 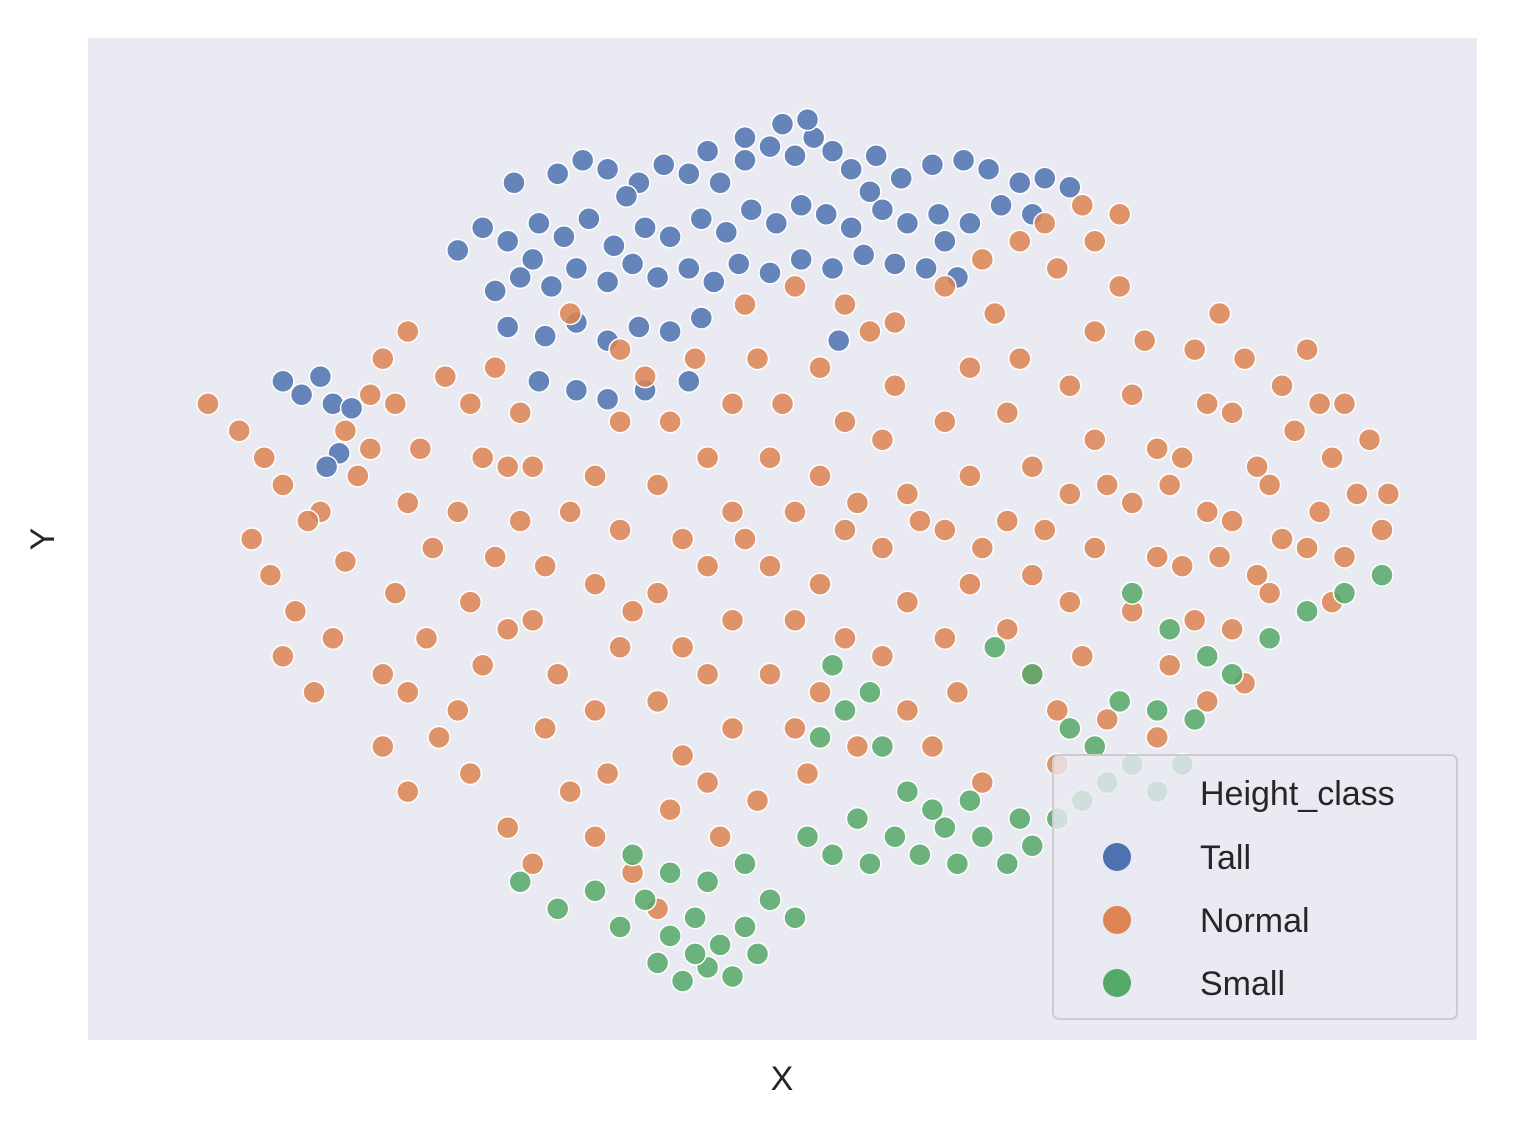 I want to click on legend-marker-normal, so click(x=1117, y=920).